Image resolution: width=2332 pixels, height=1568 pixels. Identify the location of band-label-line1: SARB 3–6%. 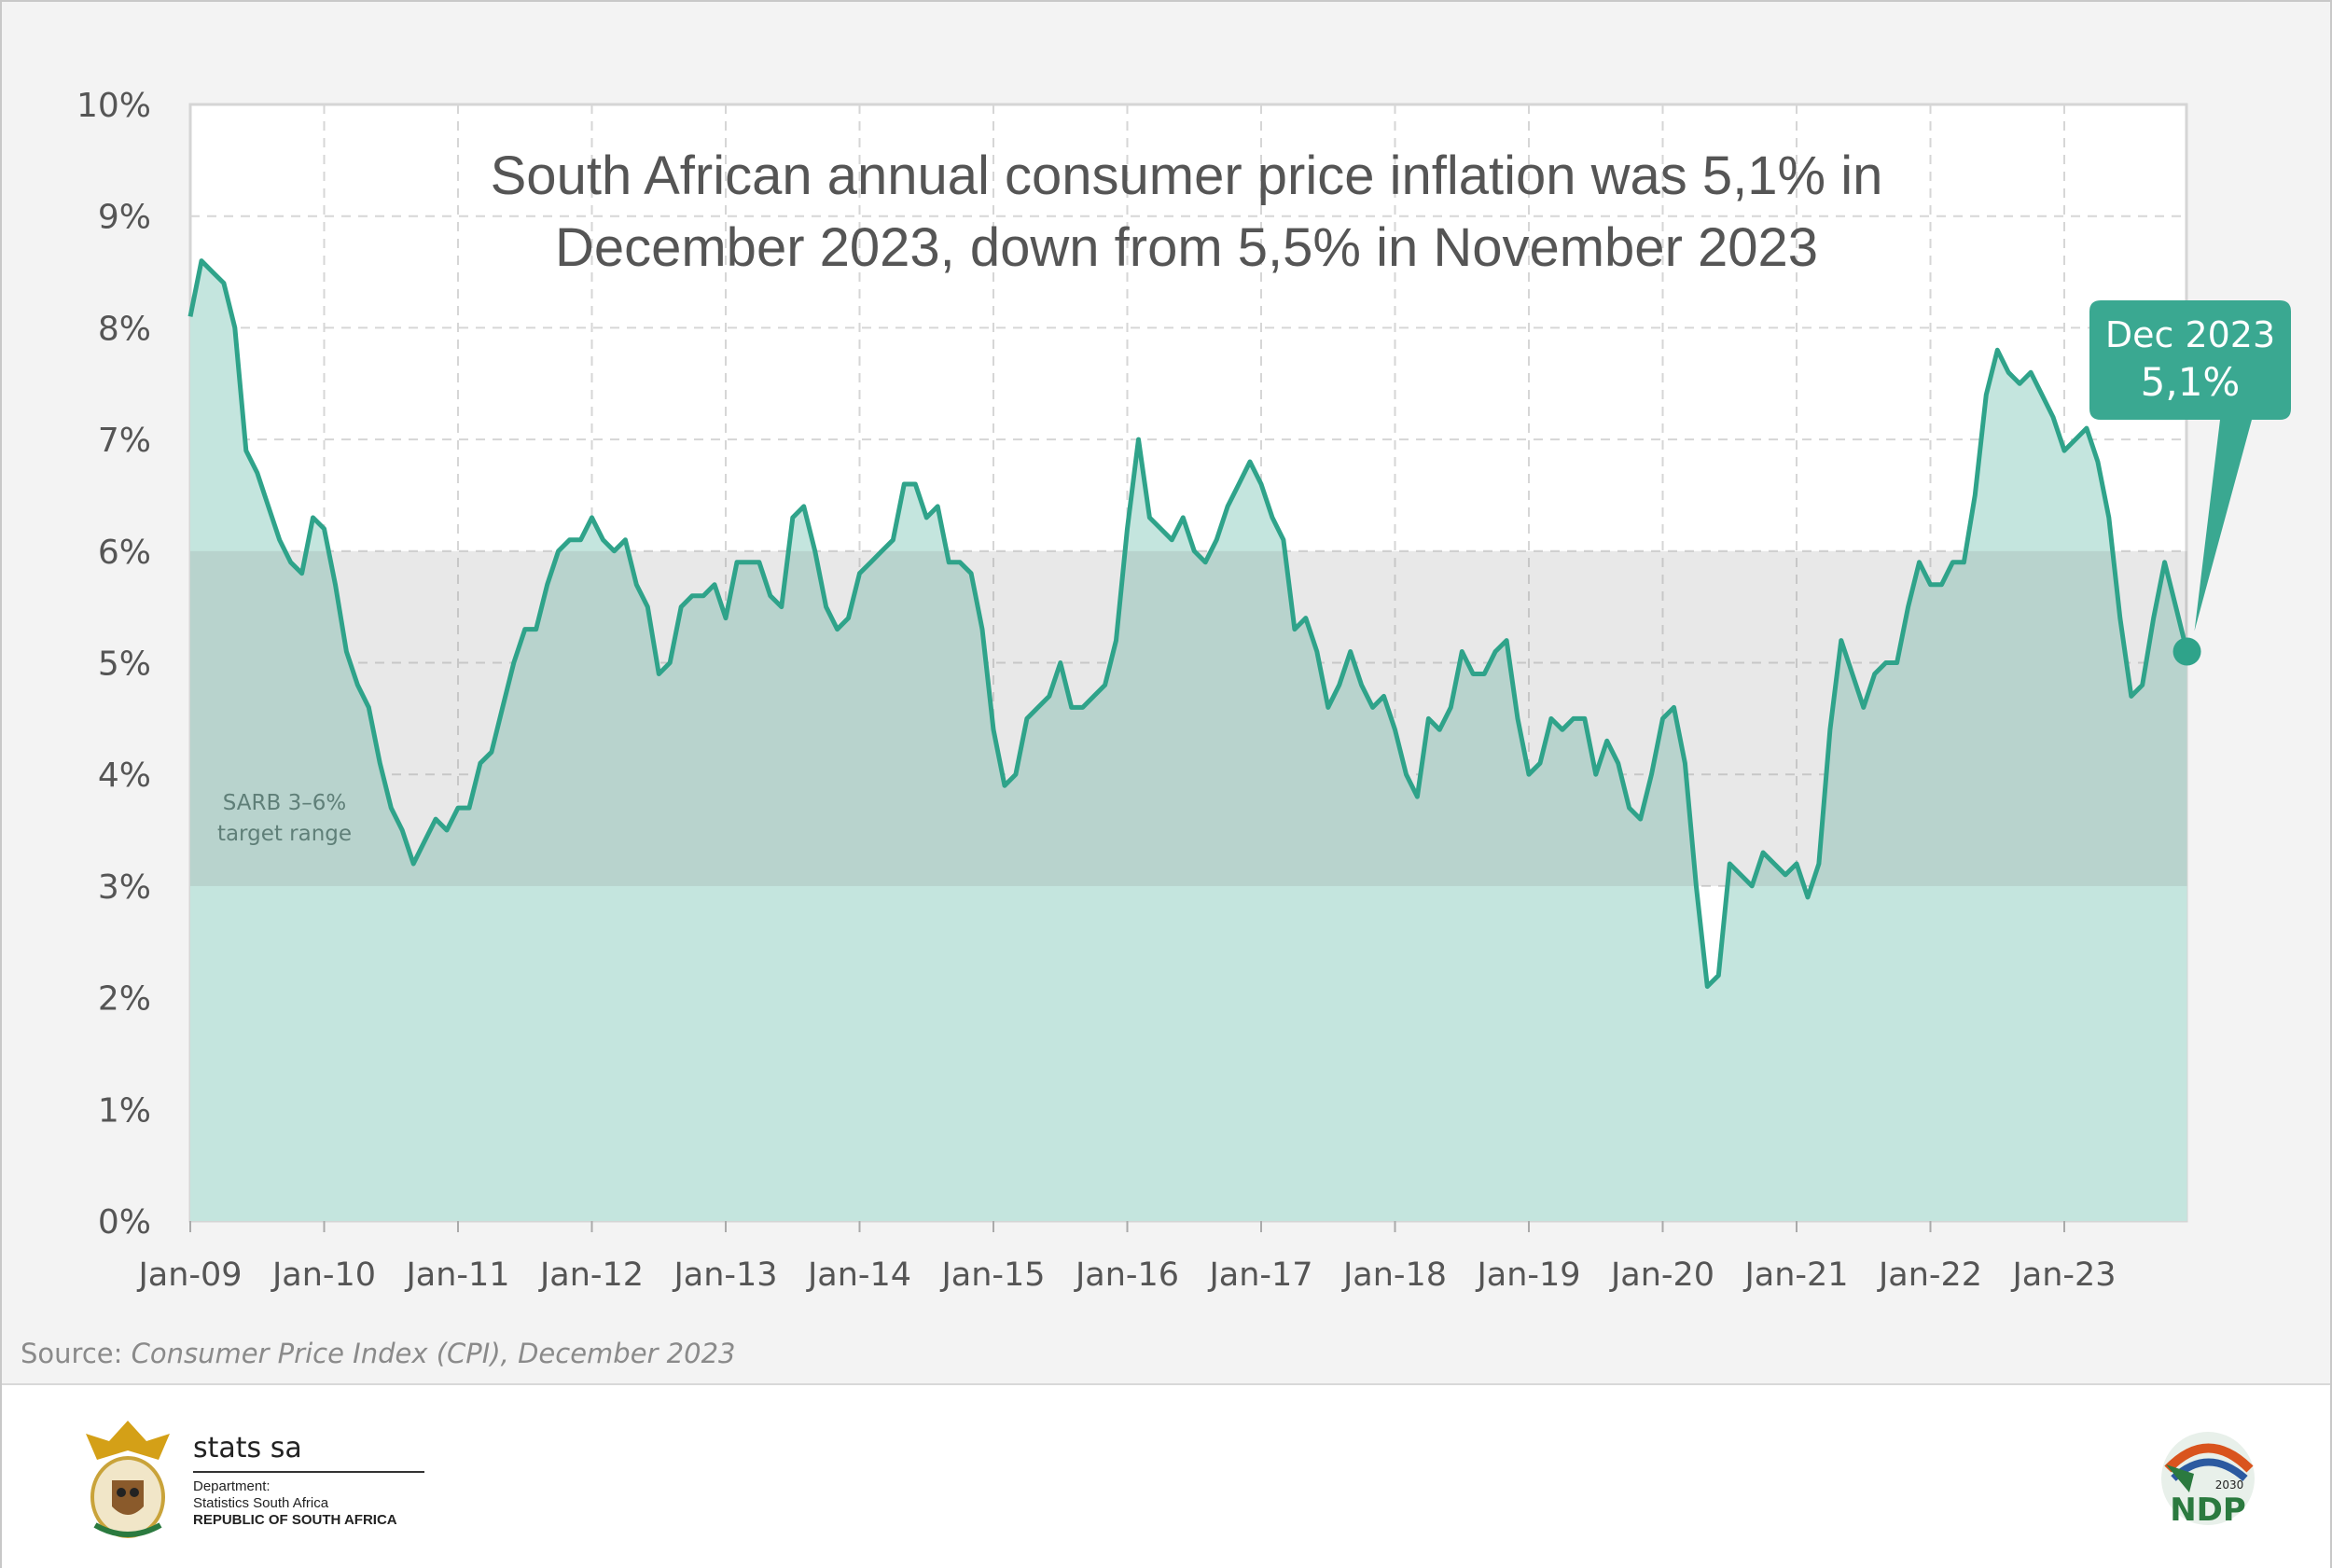
(284, 803).